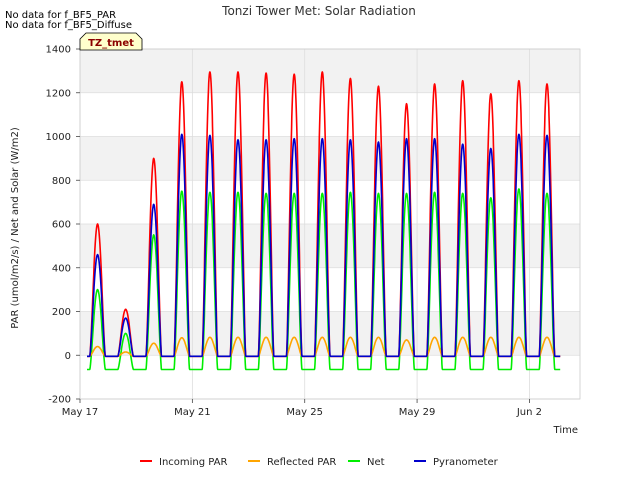 This screenshot has height=480, width=640. Describe the element at coordinates (60, 15) in the screenshot. I see `no-data-note-par: No data for f_BF5_PAR` at that location.